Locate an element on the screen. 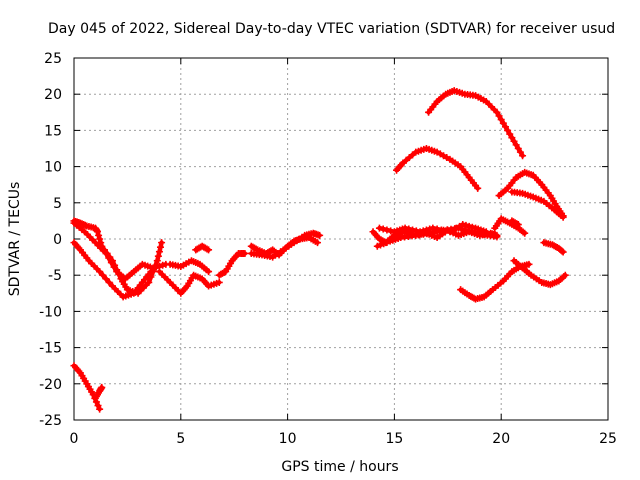  series-arc-d is located at coordinates (189, 282).